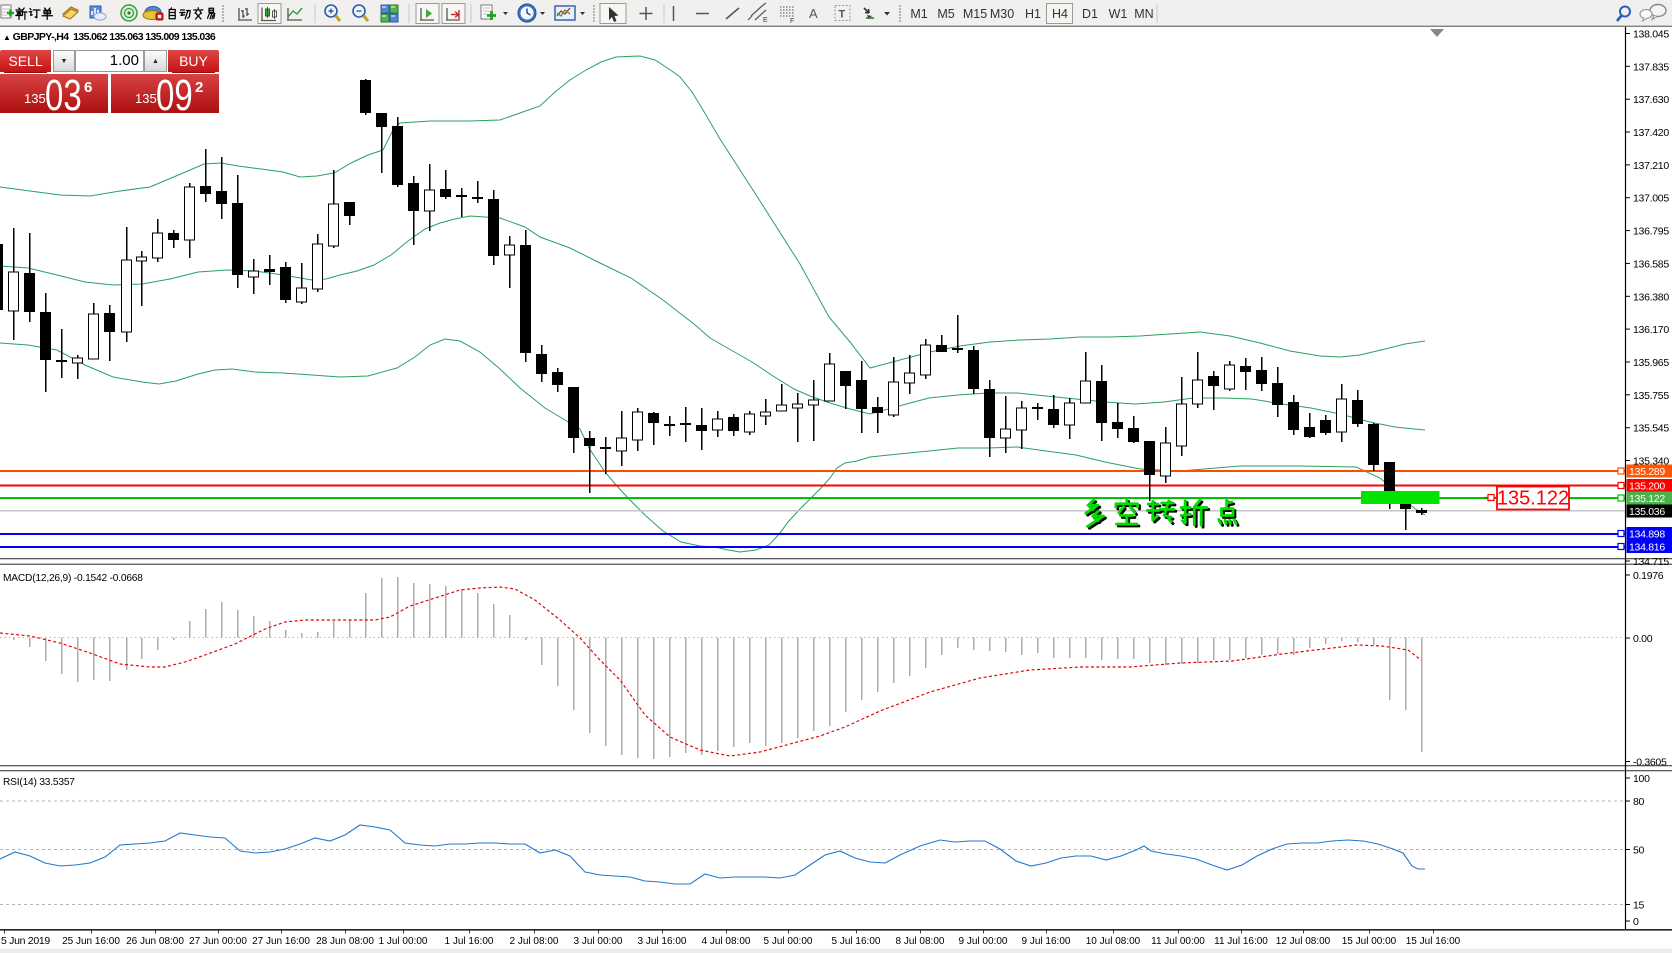 The image size is (1672, 953). Describe the element at coordinates (1651, 100) in the screenshot. I see `svg-text: 137.630` at that location.